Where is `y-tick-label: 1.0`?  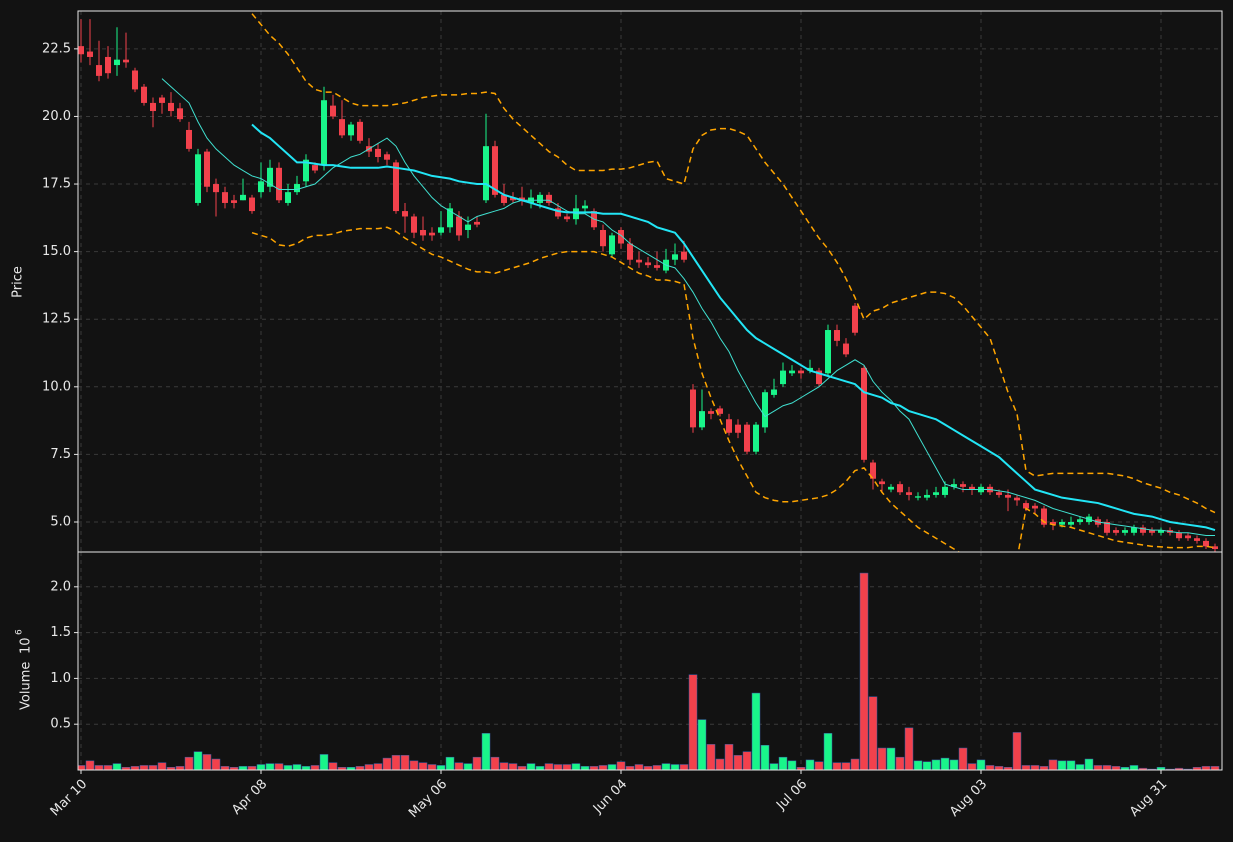
y-tick-label: 1.0 is located at coordinates (60, 678).